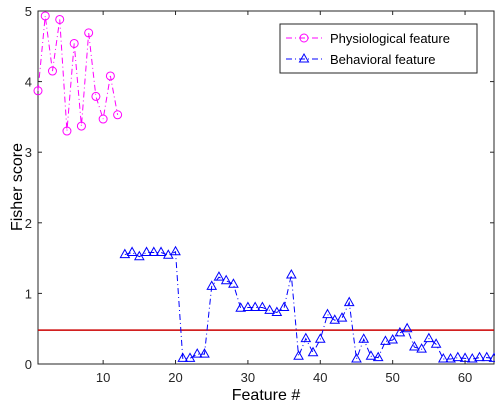 This screenshot has width=495, height=410. I want to click on series-line-physiological, so click(78, 73).